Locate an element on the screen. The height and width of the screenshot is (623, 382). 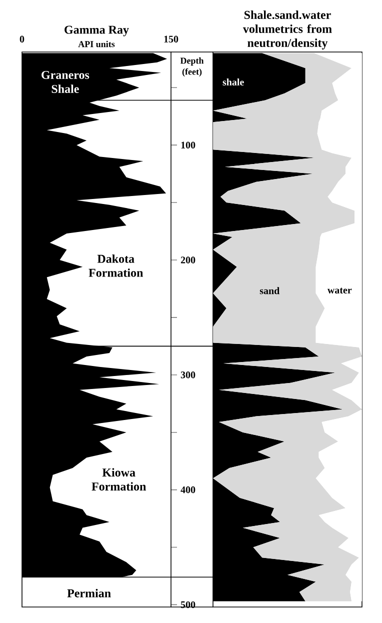
annotation: Permian is located at coordinates (89, 593).